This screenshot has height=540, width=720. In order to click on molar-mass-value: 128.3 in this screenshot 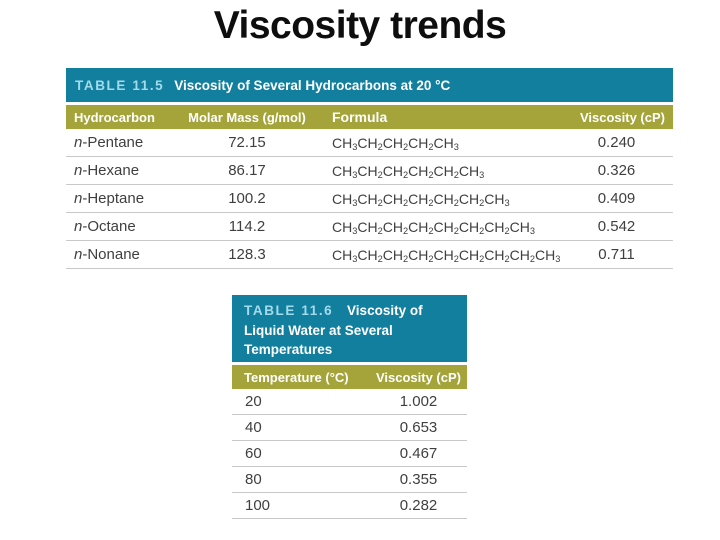, I will do `click(247, 254)`.